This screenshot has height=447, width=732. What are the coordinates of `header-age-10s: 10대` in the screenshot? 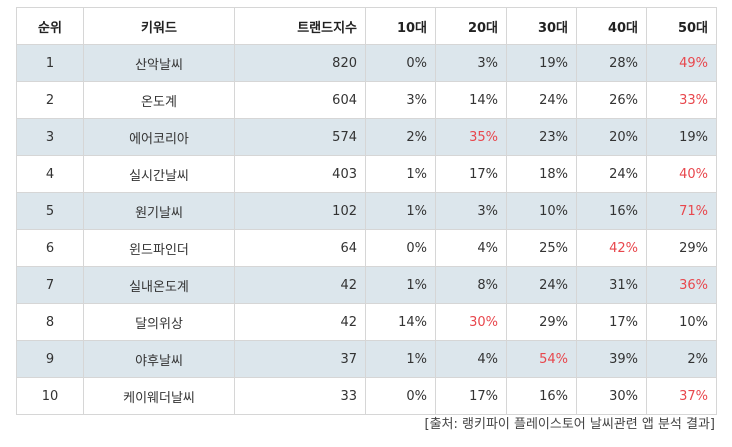 It's located at (400, 26).